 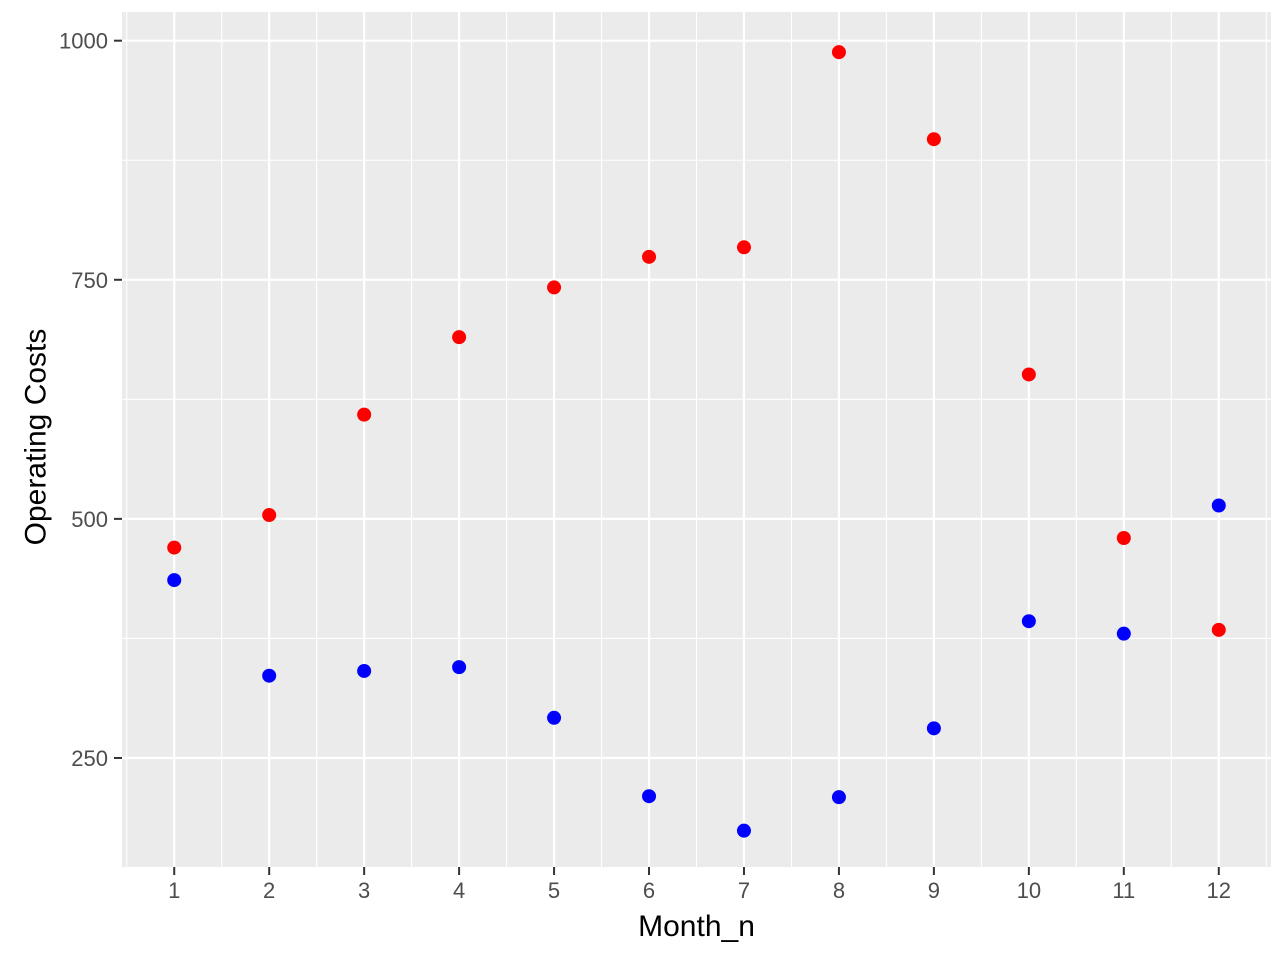 I want to click on x-tick-label: 11, so click(x=1123, y=890).